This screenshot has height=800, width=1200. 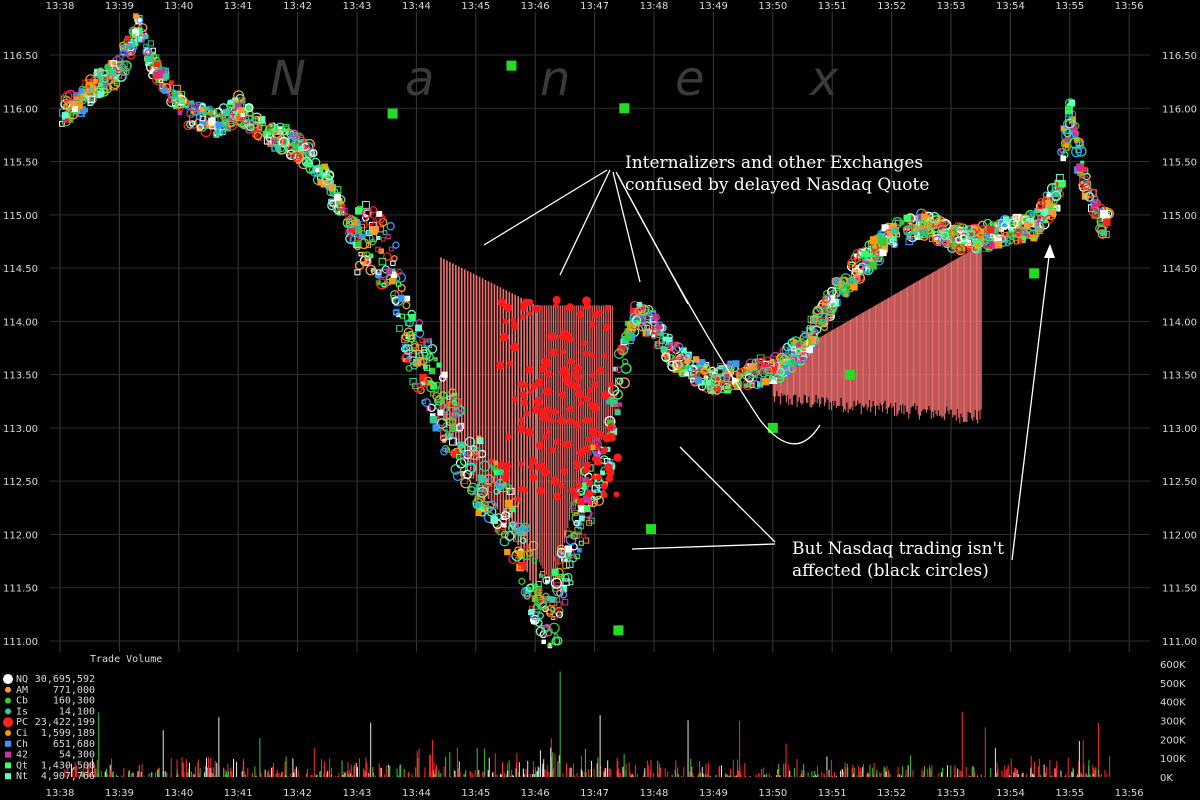 I want to click on y-tick-label-left: 114.50, so click(x=20, y=269).